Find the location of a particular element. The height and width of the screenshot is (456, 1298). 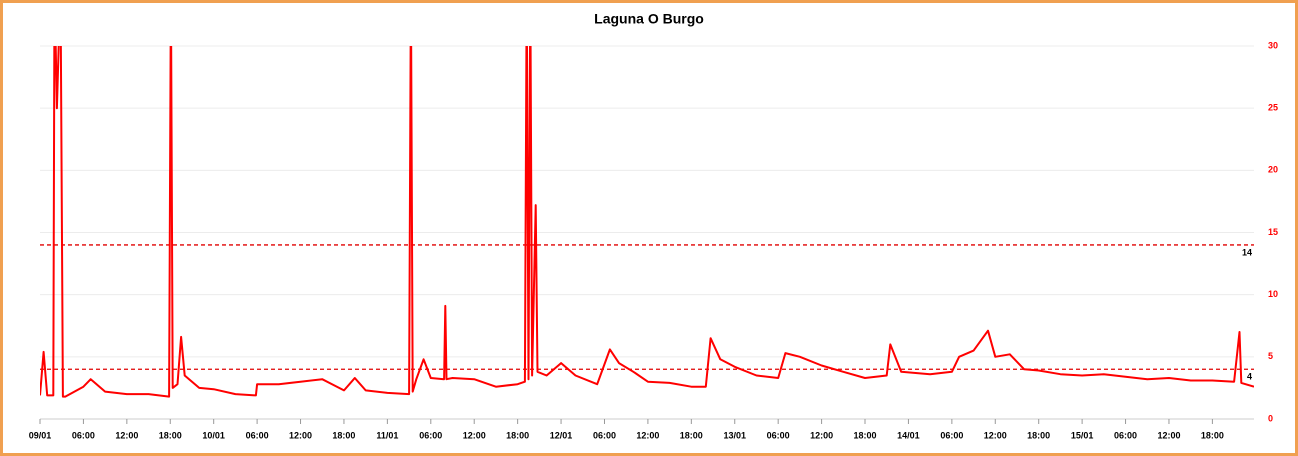

x-tick-label: 12/01 is located at coordinates (561, 435).